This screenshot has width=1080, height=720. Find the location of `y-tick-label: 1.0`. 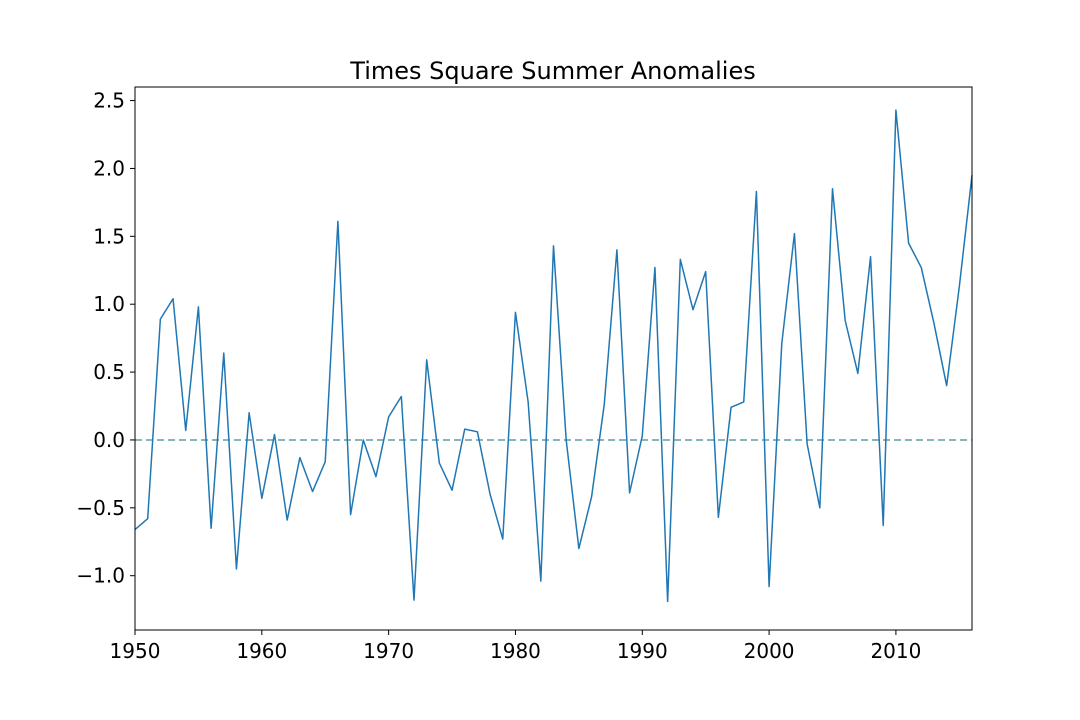

y-tick-label: 1.0 is located at coordinates (109, 304).